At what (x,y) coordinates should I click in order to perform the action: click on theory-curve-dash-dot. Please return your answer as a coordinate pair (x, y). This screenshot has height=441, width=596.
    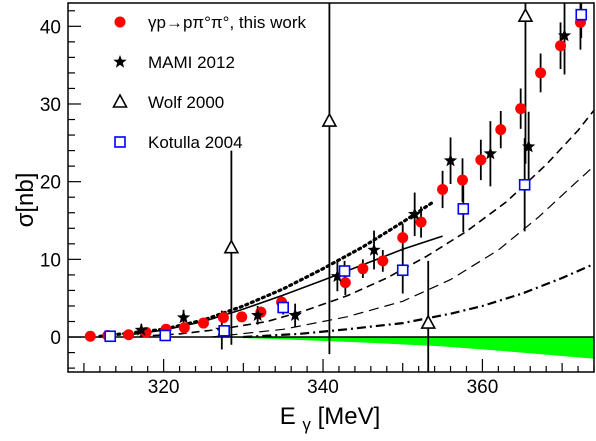
    Looking at the image, I should click on (419, 300).